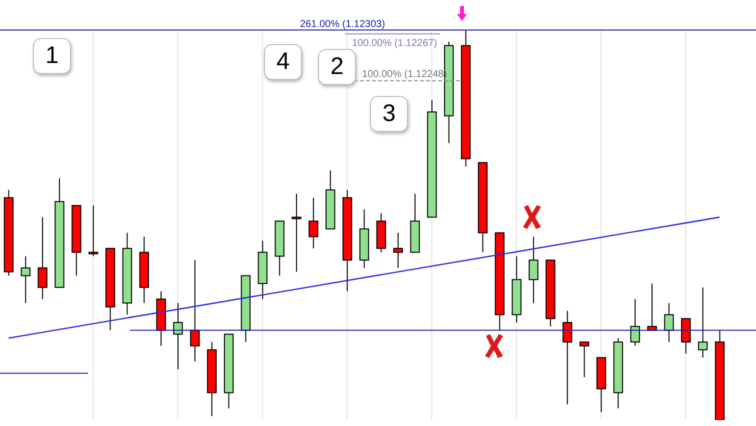 The width and height of the screenshot is (756, 426). I want to click on annotation: 1, so click(52, 56).